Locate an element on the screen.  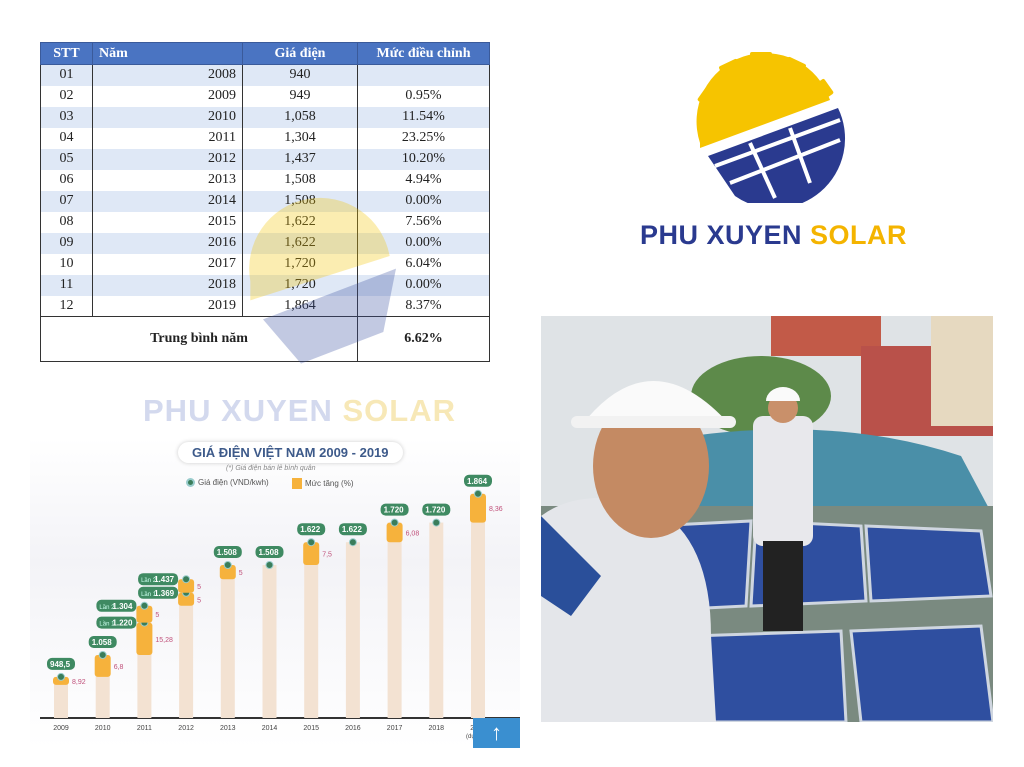
x-tick-label: 2017 is located at coordinates (395, 728).